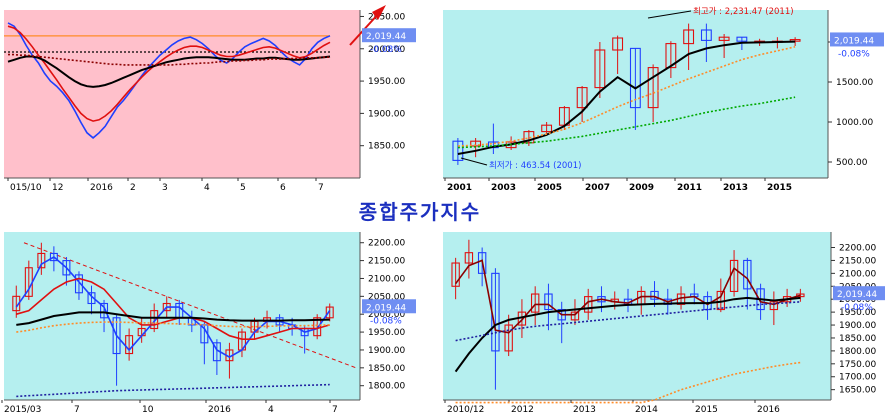  I want to click on y-tick-label: 1750.00, so click(857, 365).